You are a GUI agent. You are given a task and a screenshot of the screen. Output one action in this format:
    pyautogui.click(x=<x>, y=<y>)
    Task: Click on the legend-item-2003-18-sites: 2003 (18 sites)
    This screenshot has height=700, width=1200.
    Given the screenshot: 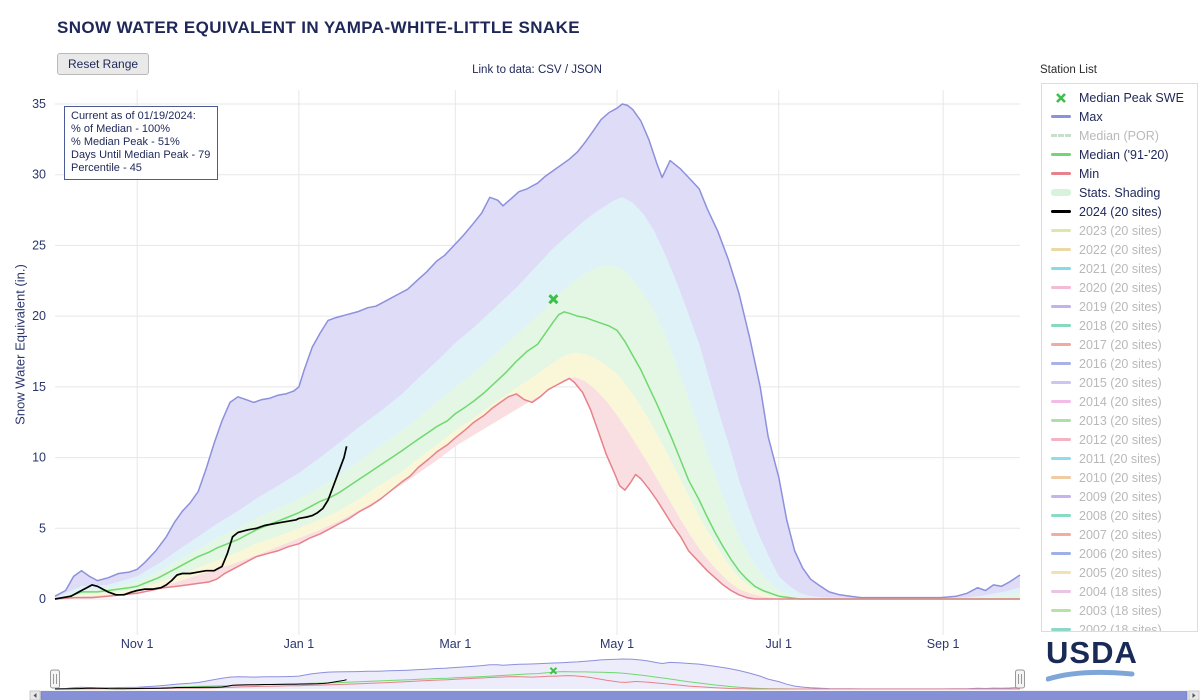 What is the action you would take?
    pyautogui.click(x=1123, y=610)
    